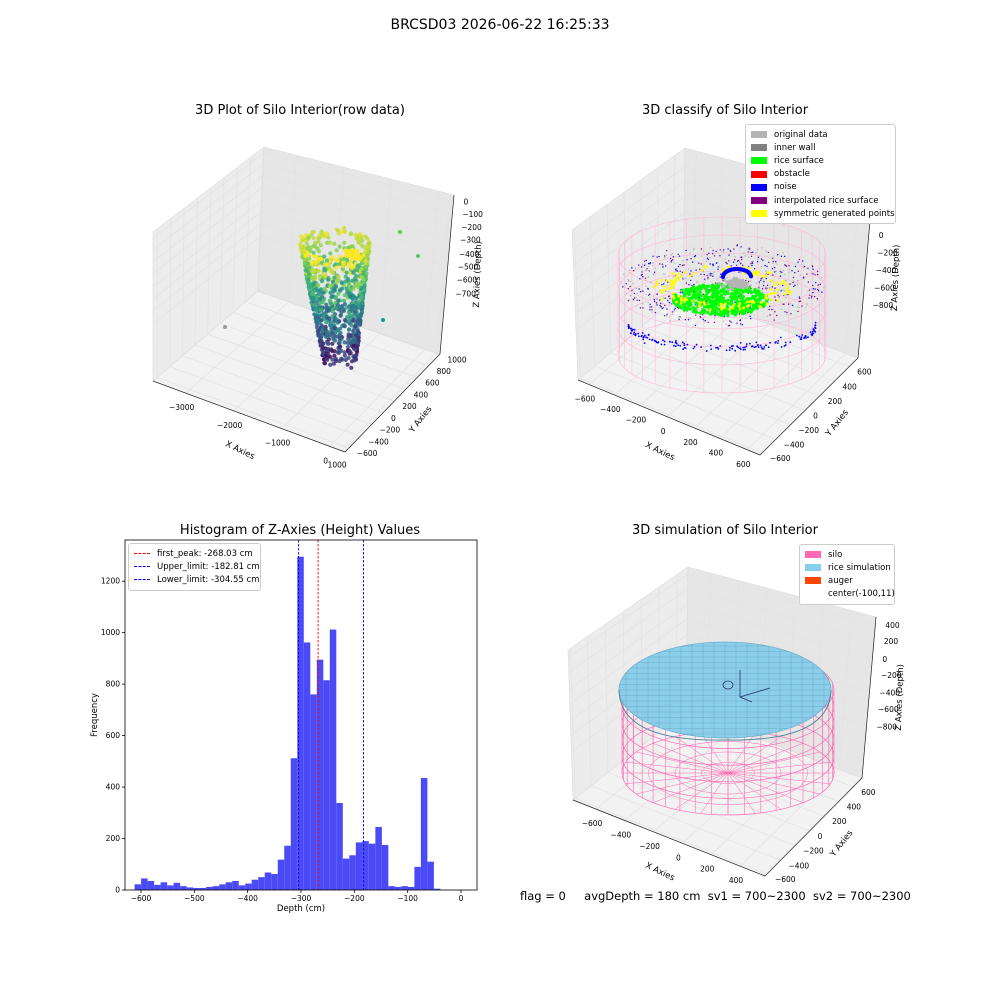  I want to click on p2-y-tick: −400, so click(794, 444).